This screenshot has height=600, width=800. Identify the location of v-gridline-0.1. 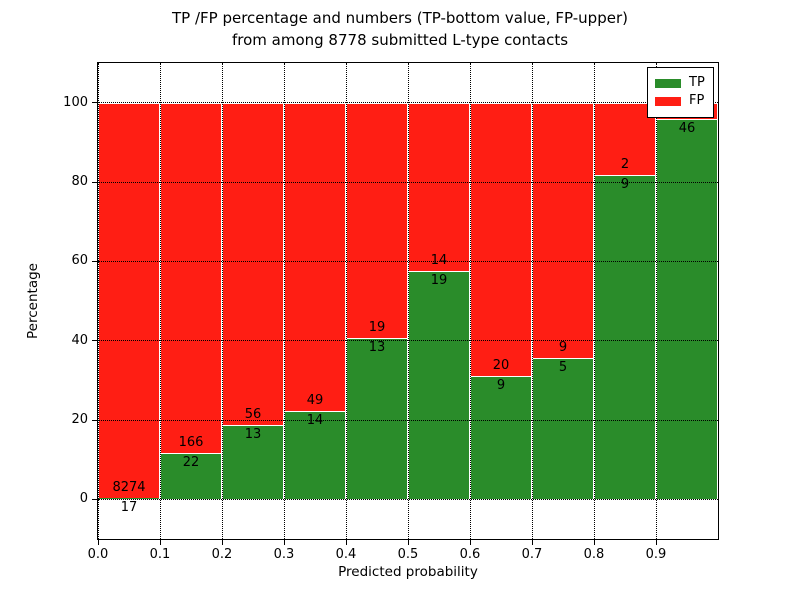
(160, 301).